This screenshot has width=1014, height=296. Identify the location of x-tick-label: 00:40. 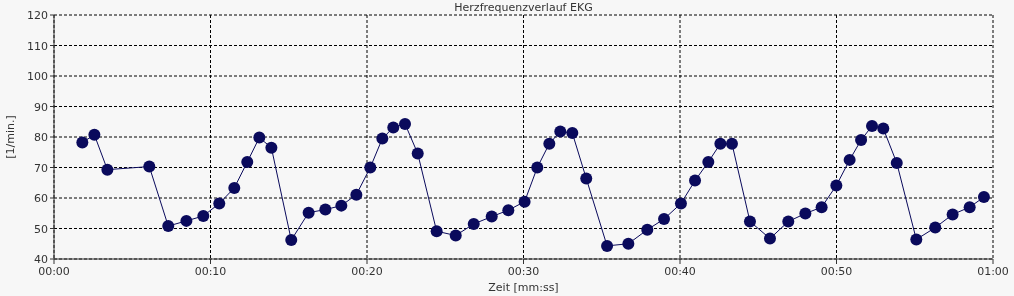
(680, 271).